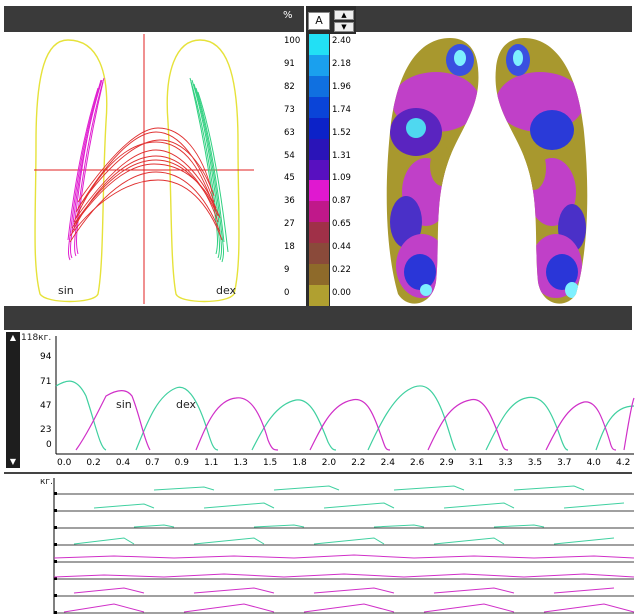 The width and height of the screenshot is (636, 615). I want to click on percent-tick: 9, so click(287, 270).